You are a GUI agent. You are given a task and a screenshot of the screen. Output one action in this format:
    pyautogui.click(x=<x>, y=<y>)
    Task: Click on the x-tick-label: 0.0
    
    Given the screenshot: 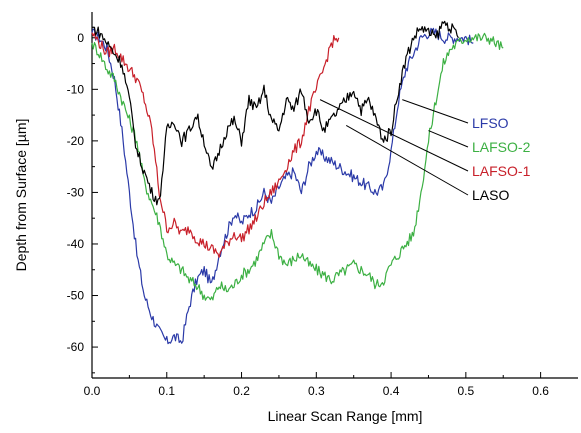 What is the action you would take?
    pyautogui.click(x=92, y=391)
    